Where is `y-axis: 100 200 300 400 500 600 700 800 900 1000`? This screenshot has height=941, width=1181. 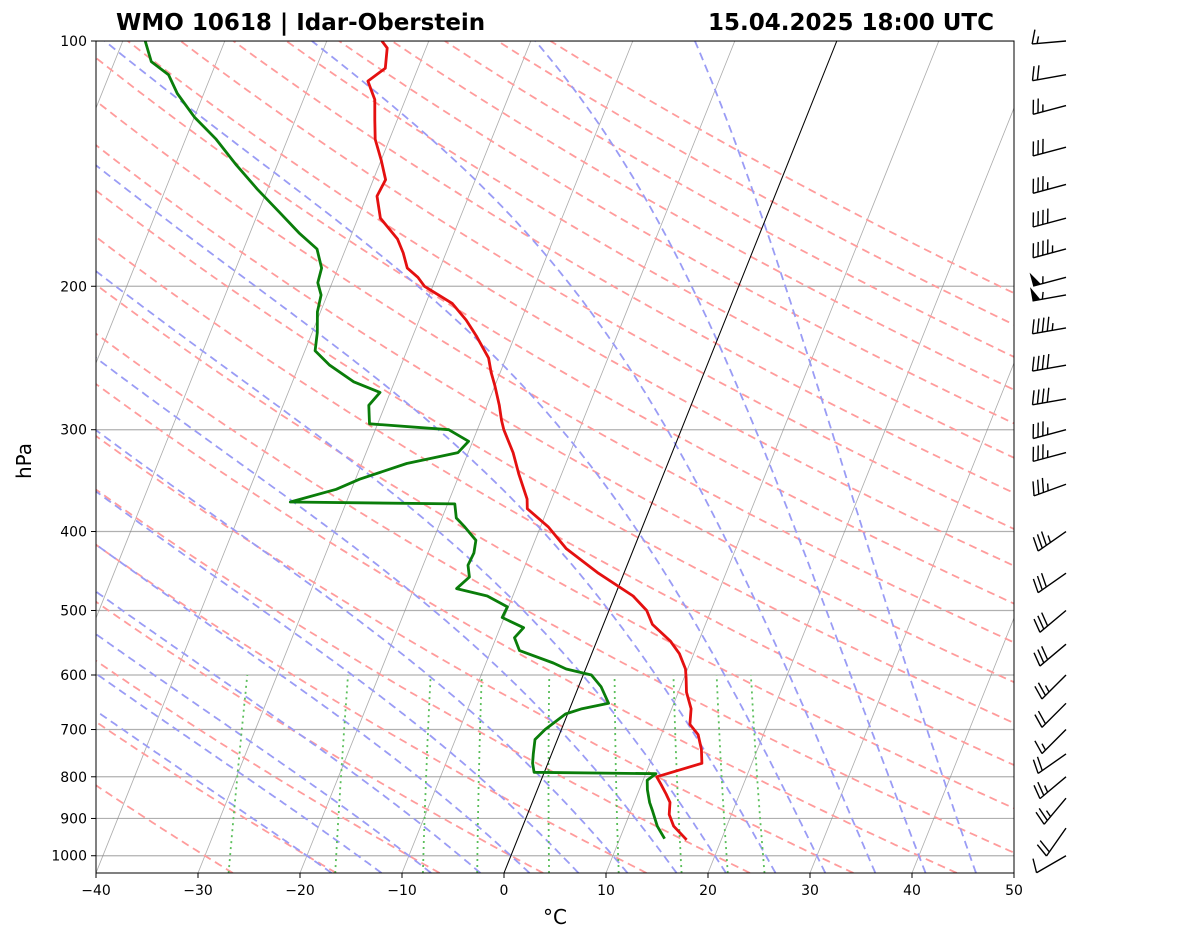 y-axis: 100 200 300 400 500 600 700 800 900 1000 is located at coordinates (73, 449).